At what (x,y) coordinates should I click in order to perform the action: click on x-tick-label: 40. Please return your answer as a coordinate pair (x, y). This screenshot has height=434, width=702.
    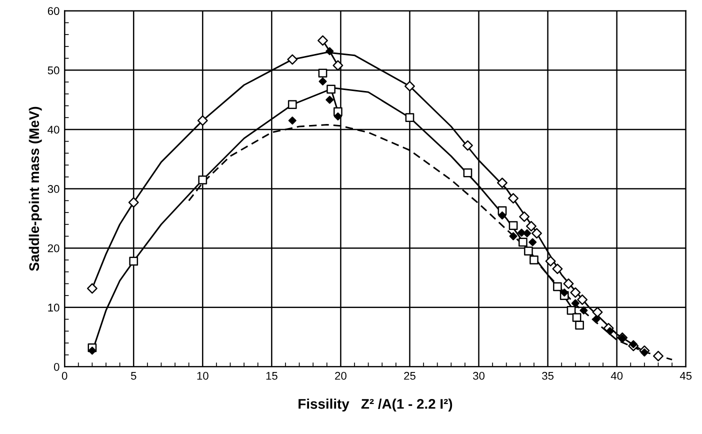
    Looking at the image, I should click on (616, 376).